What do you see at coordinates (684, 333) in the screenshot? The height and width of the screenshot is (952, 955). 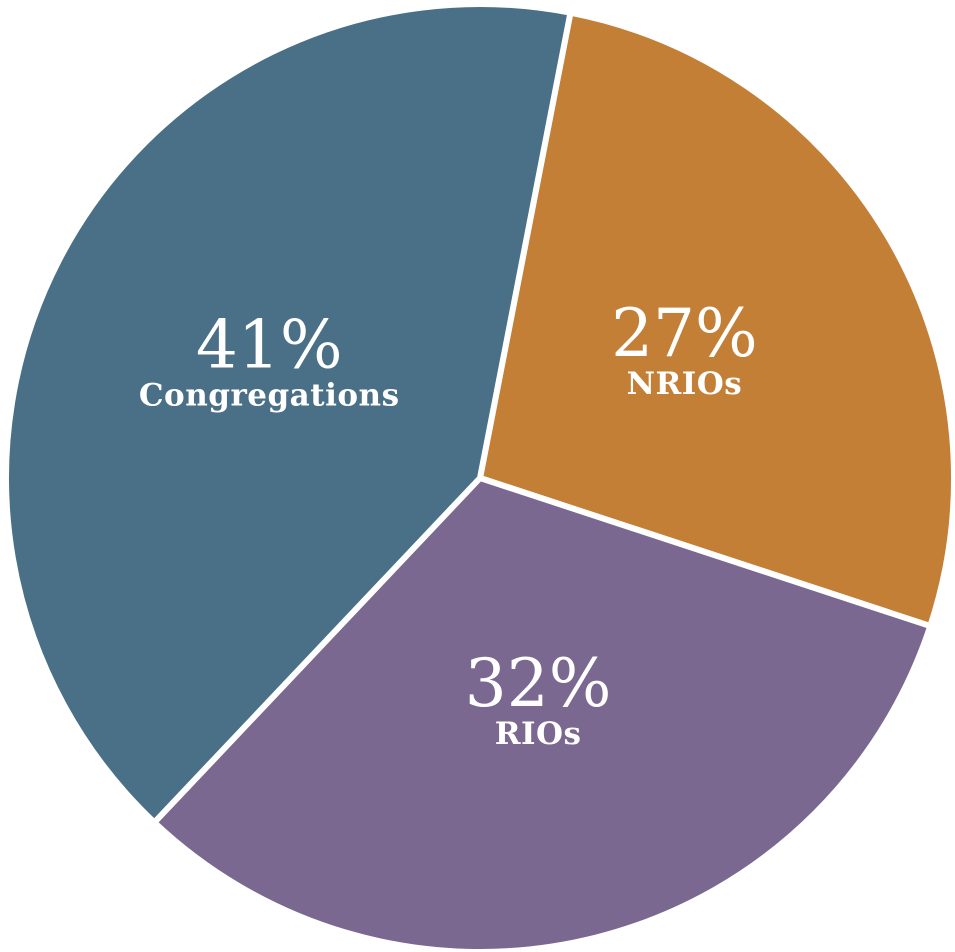 I see `slice-value-label-nrios: 27%` at bounding box center [684, 333].